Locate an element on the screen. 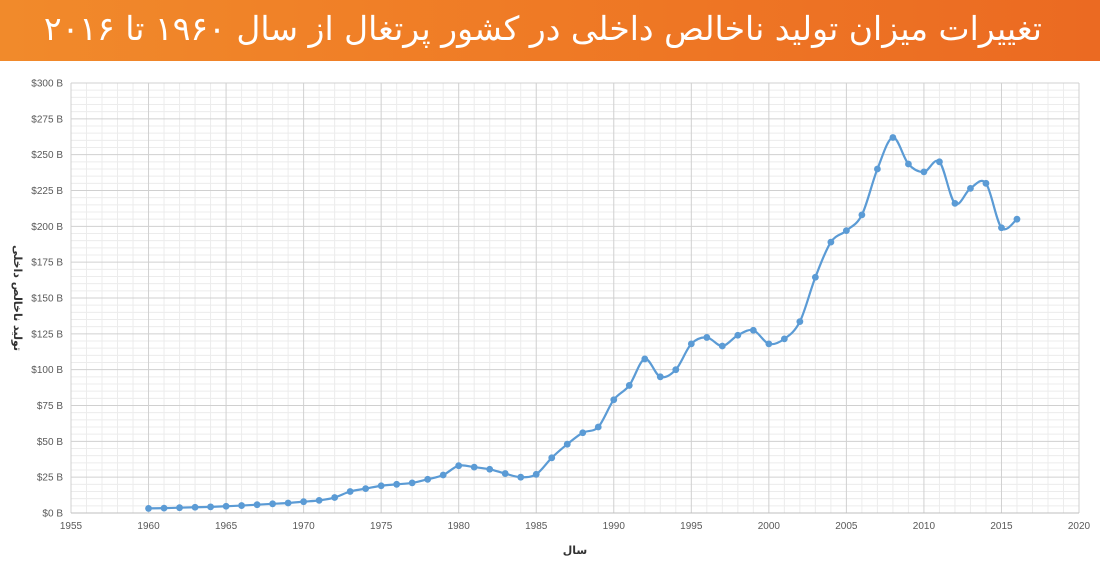 The image size is (1100, 567). y-tick-label: $275 B is located at coordinates (47, 119).